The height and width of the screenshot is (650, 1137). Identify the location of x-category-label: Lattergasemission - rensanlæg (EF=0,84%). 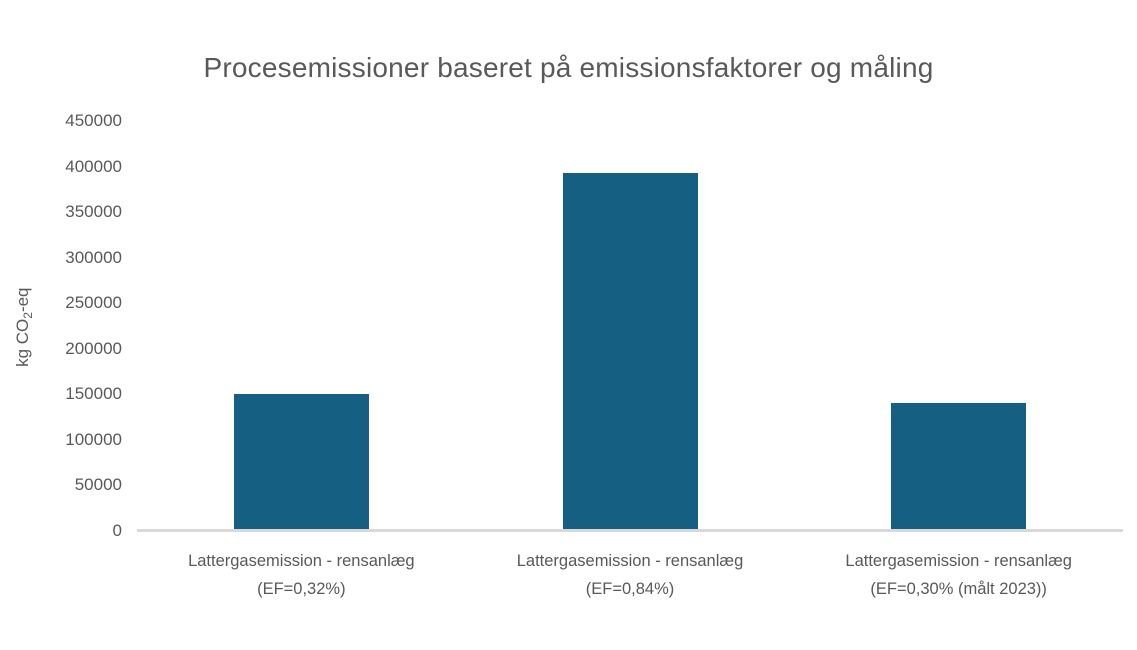
(630, 575).